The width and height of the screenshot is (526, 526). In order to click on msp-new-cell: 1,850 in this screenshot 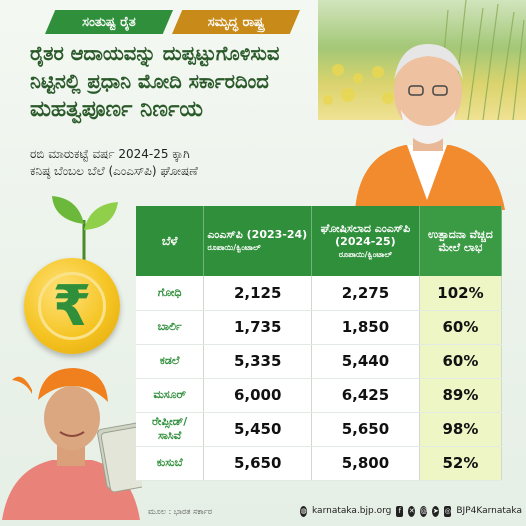, I will do `click(365, 327)`.